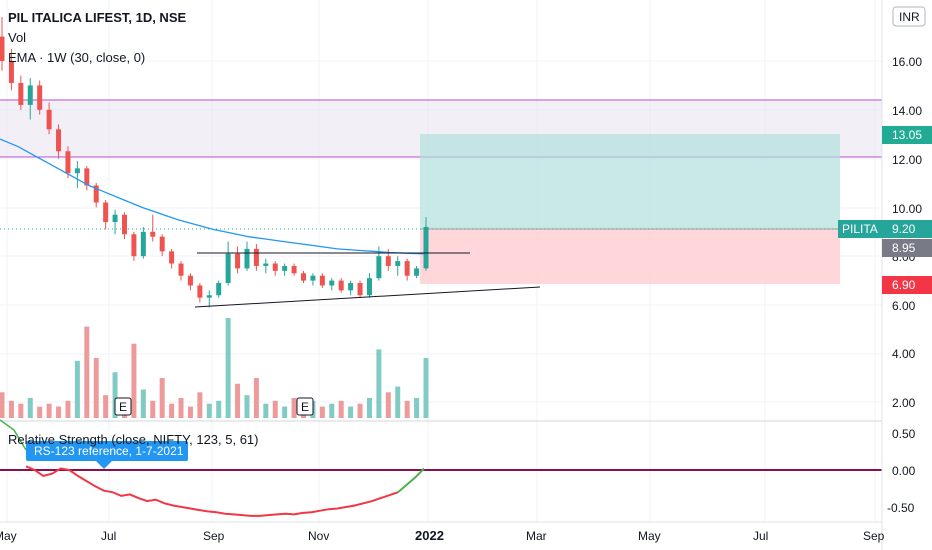  What do you see at coordinates (630, 256) in the screenshot?
I see `position-stop-zone` at bounding box center [630, 256].